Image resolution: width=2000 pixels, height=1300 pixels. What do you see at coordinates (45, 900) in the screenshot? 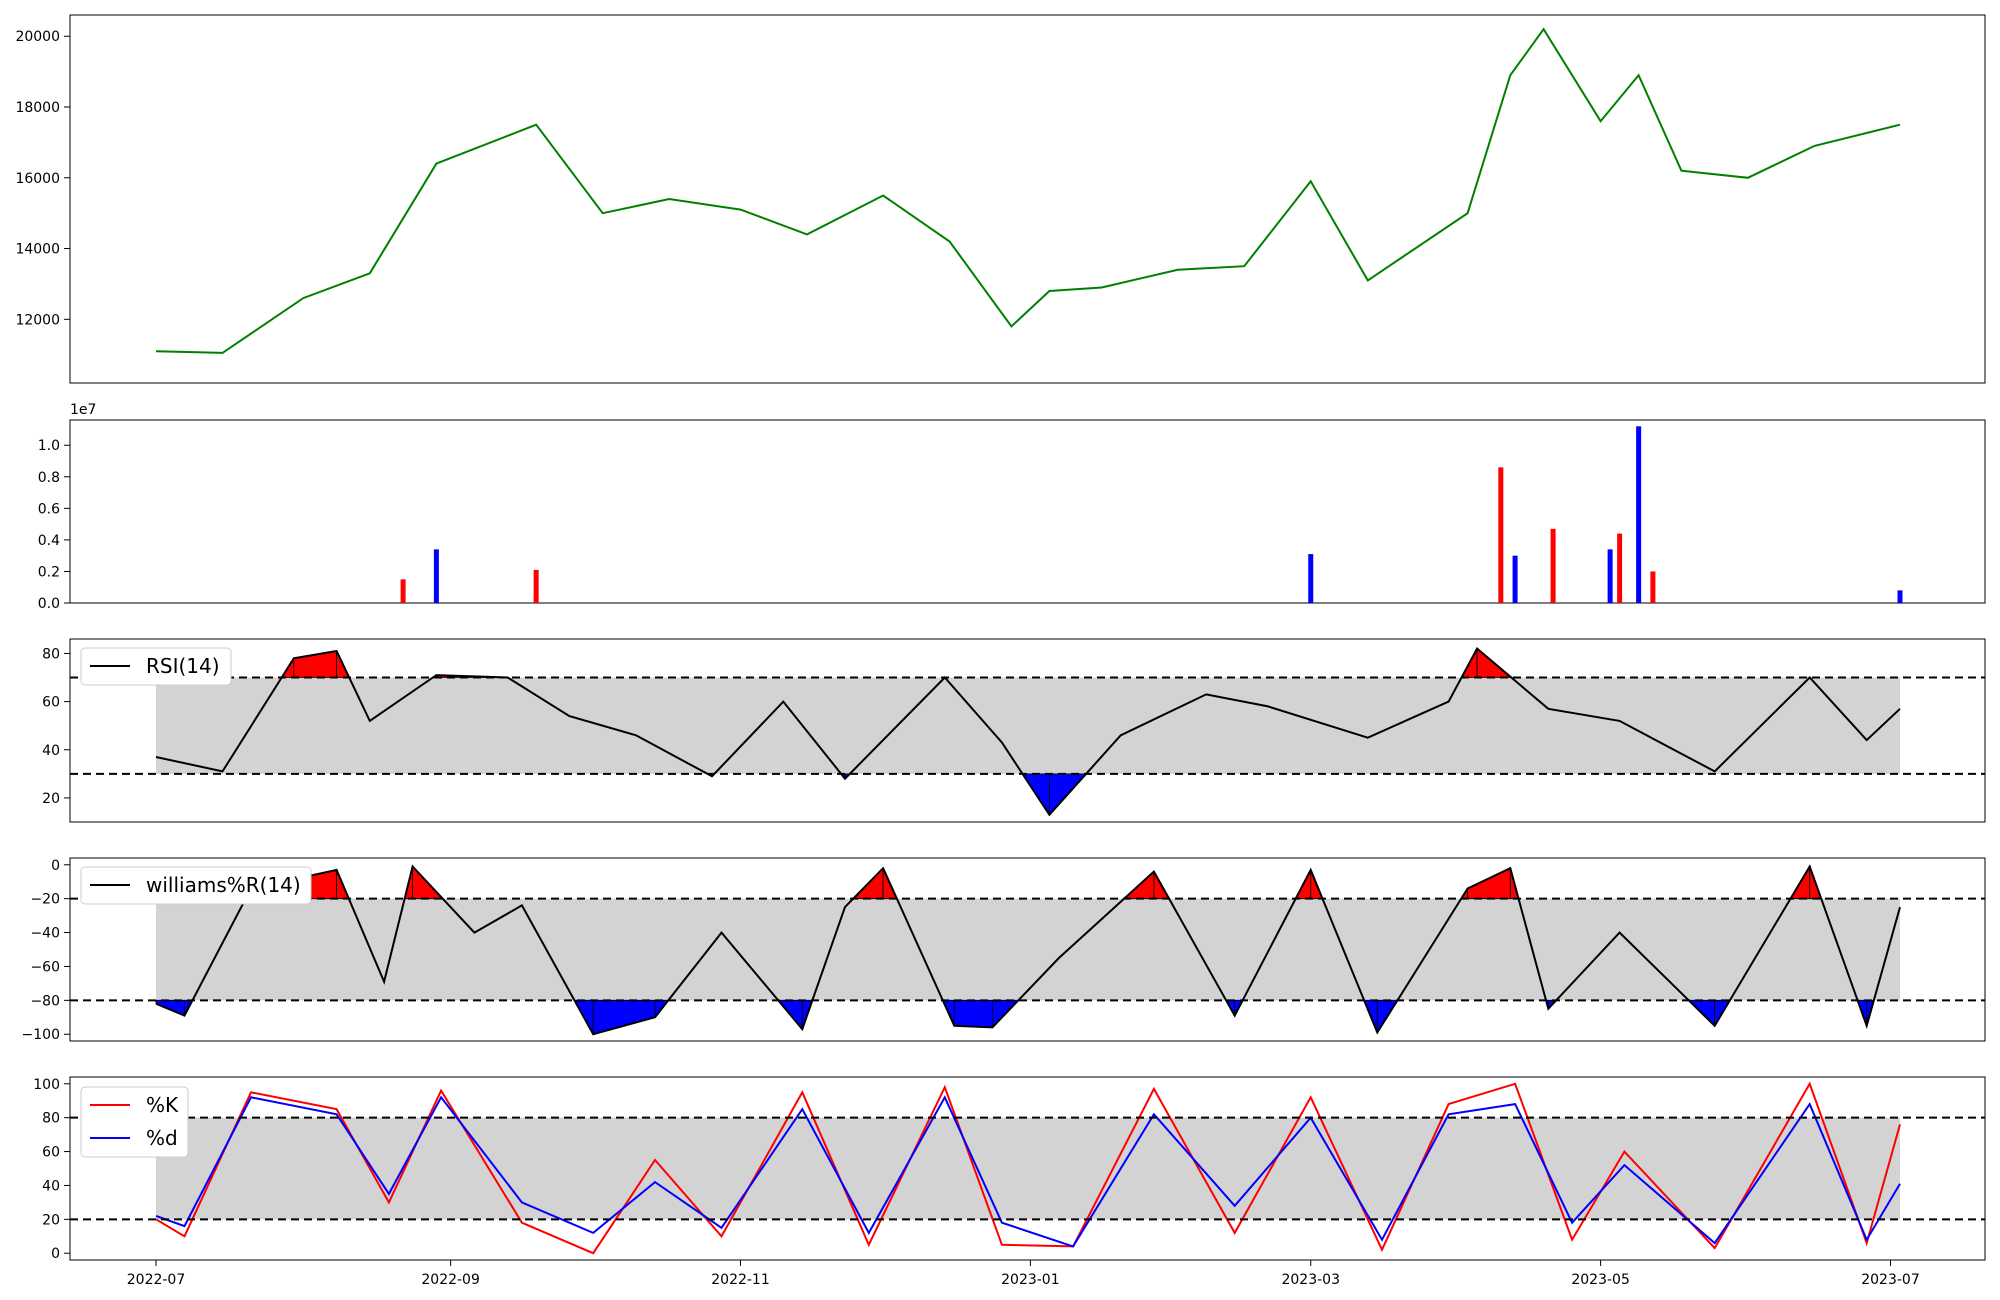
I see `y-tick-label: −20` at bounding box center [45, 900].